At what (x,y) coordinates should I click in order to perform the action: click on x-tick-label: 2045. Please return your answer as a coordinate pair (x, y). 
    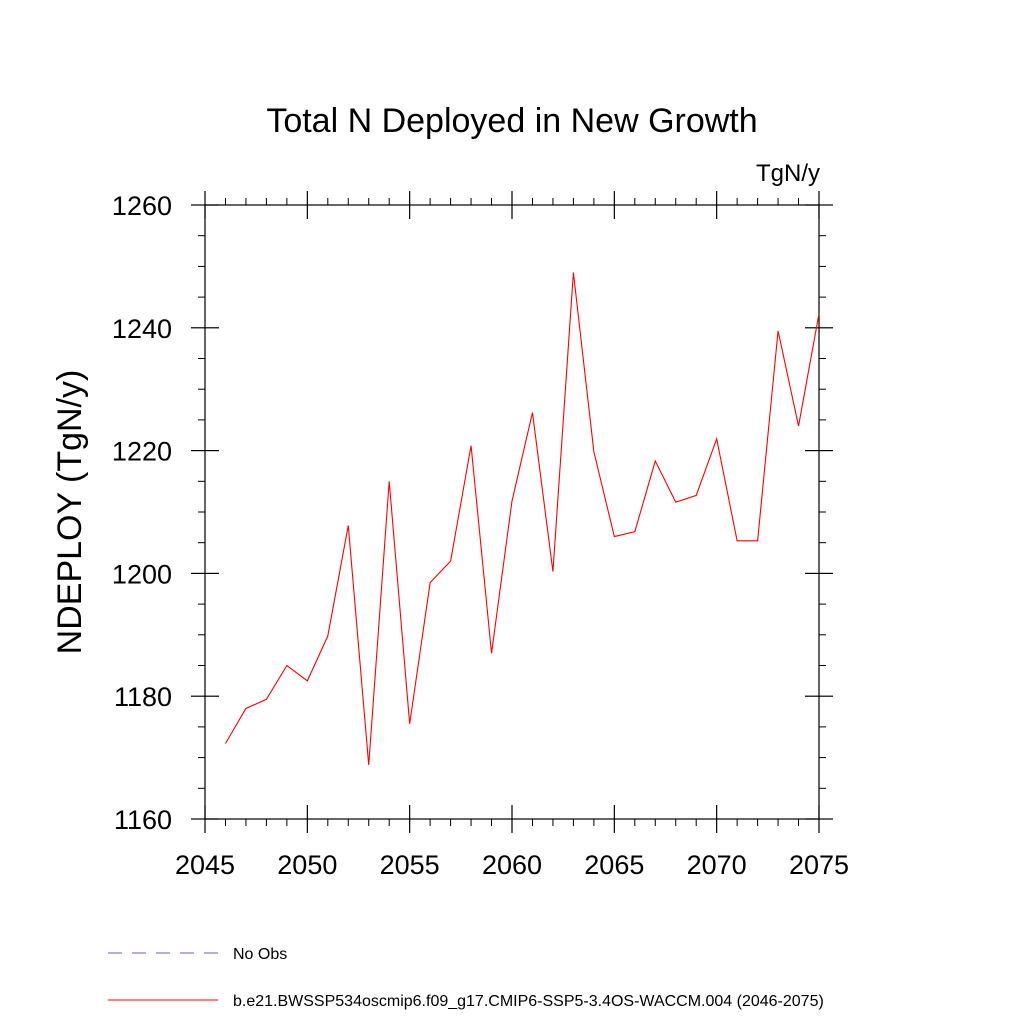
    Looking at the image, I should click on (205, 865).